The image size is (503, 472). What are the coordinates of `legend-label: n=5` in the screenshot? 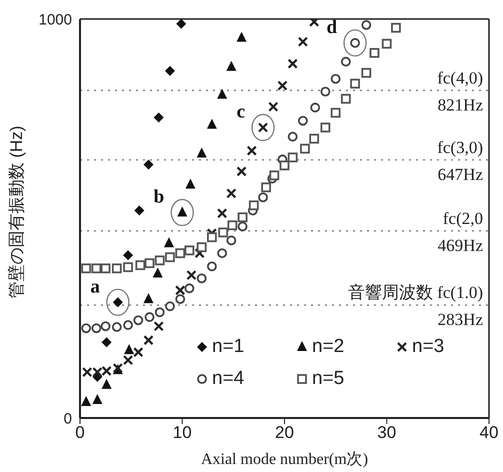 It's located at (328, 379).